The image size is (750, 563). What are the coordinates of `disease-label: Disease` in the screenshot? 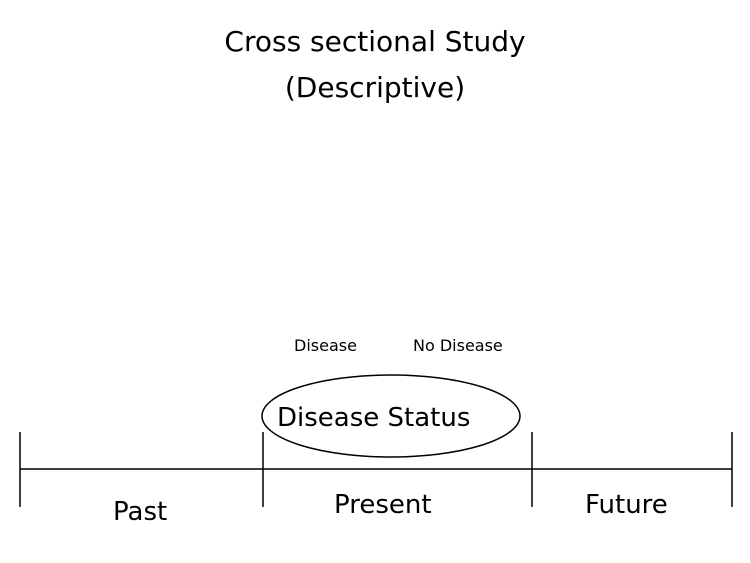 It's located at (325, 345).